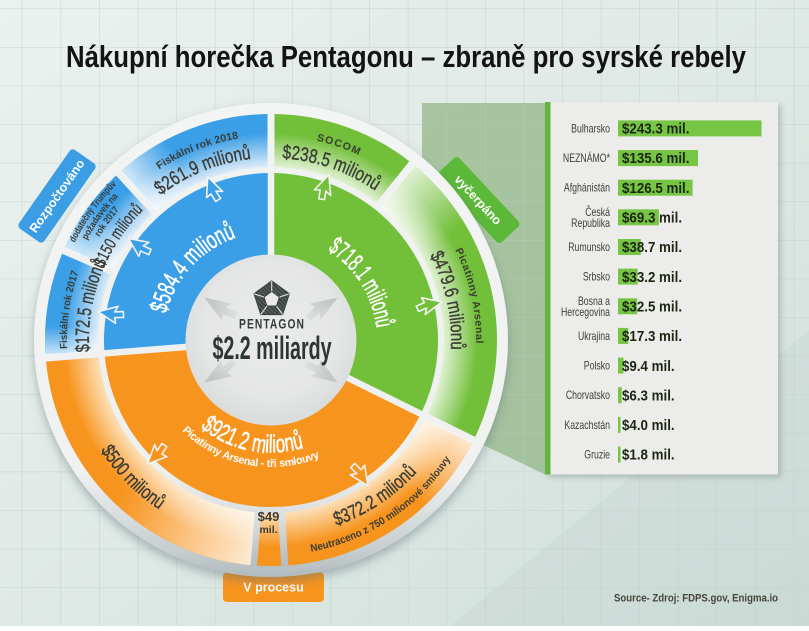 This screenshot has height=631, width=809. I want to click on svg-text: $126.5 mil., so click(655, 187).